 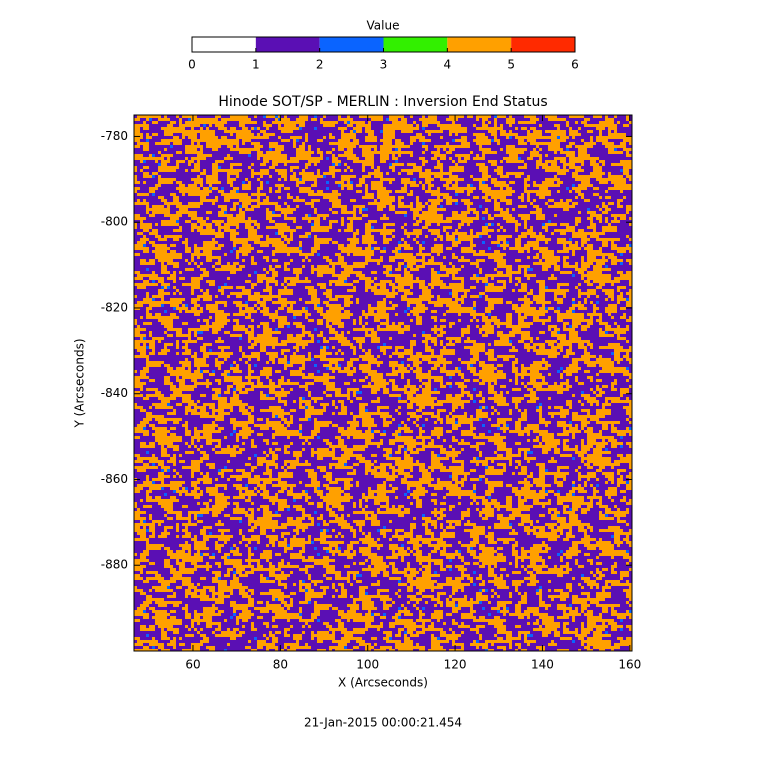 I want to click on colorbar-title: Value, so click(x=383, y=26).